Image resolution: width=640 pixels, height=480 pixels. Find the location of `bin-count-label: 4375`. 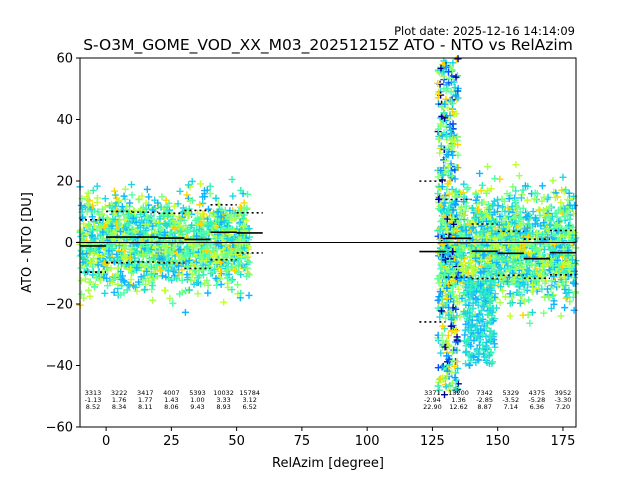

bin-count-label: 4375 is located at coordinates (537, 393).